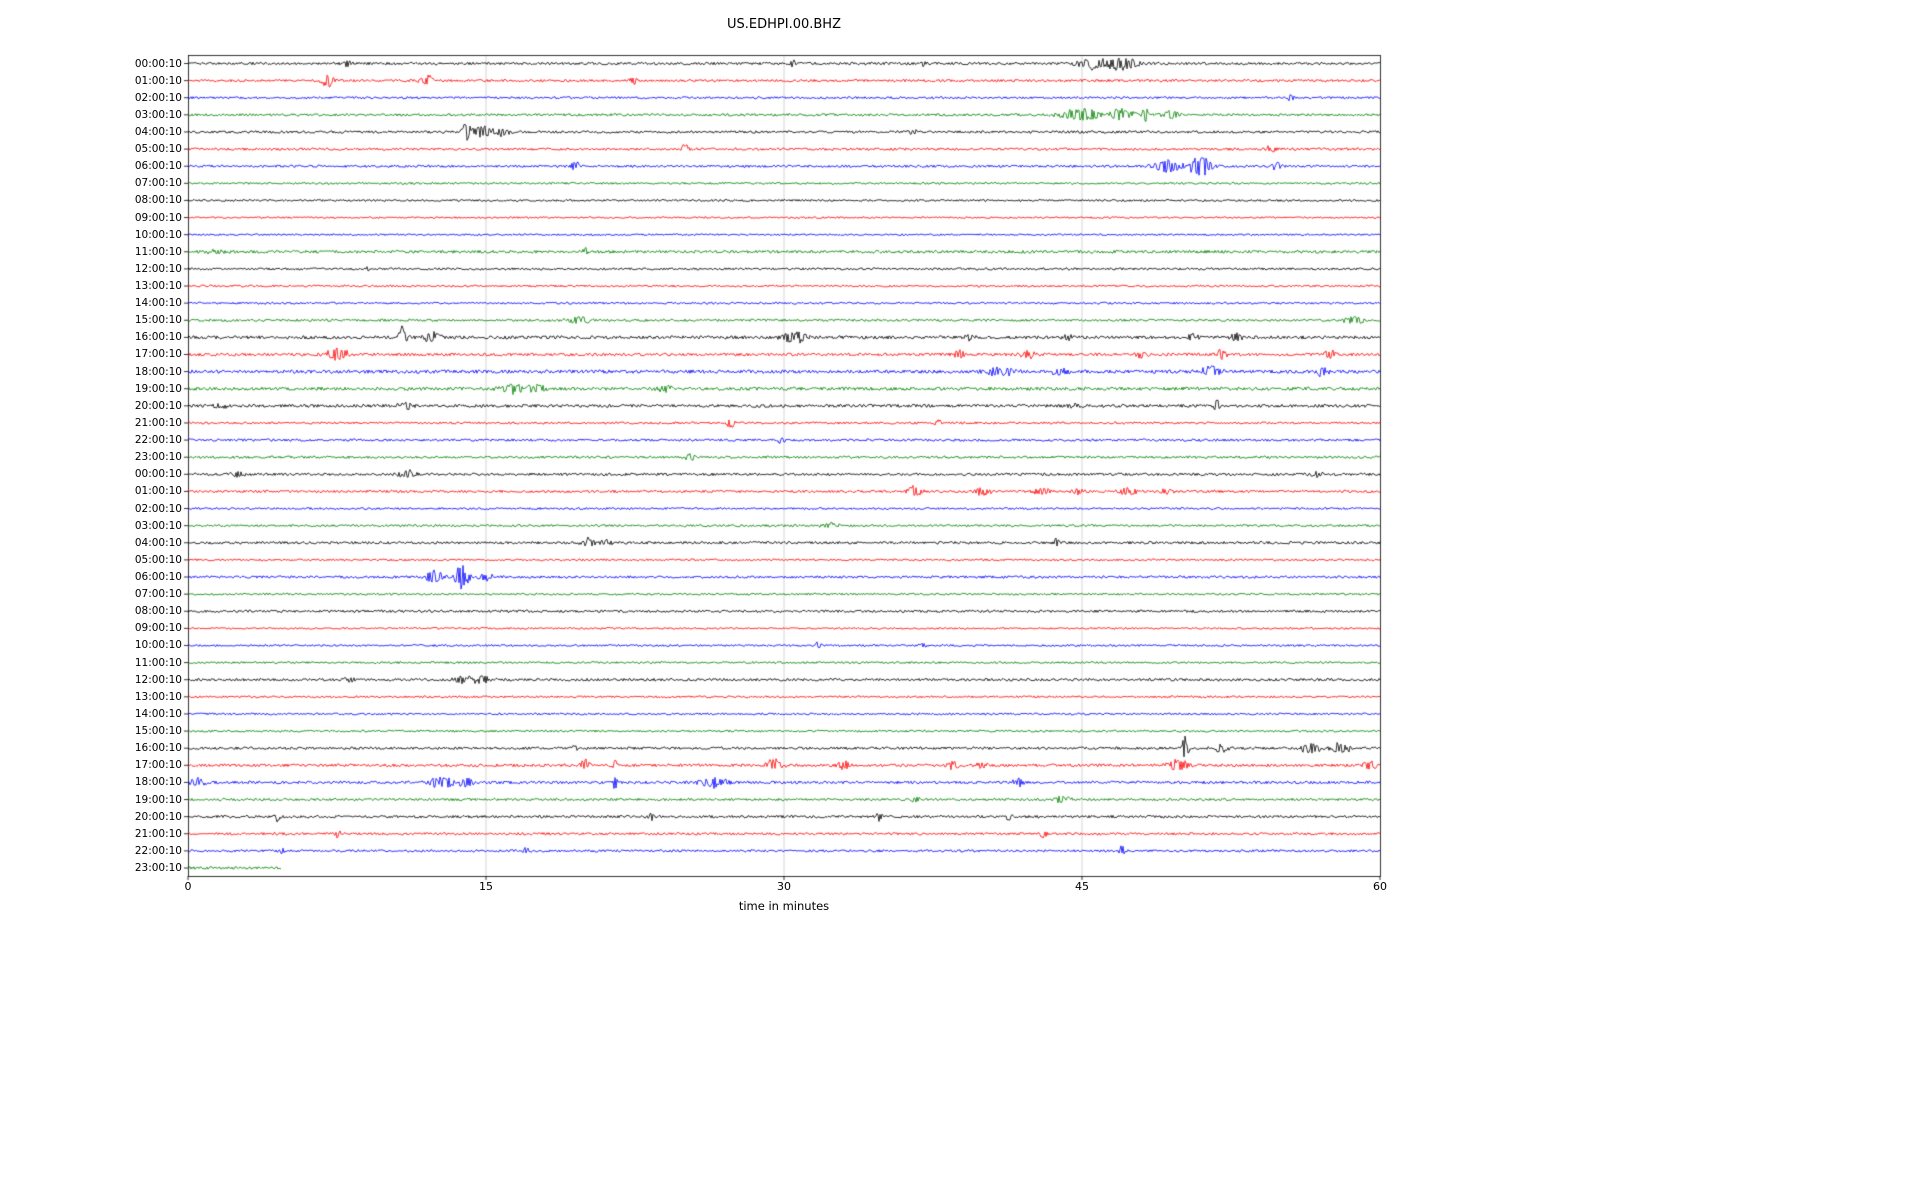 The width and height of the screenshot is (1920, 1200). Describe the element at coordinates (1082, 886) in the screenshot. I see `x-tick-label: 45` at that location.